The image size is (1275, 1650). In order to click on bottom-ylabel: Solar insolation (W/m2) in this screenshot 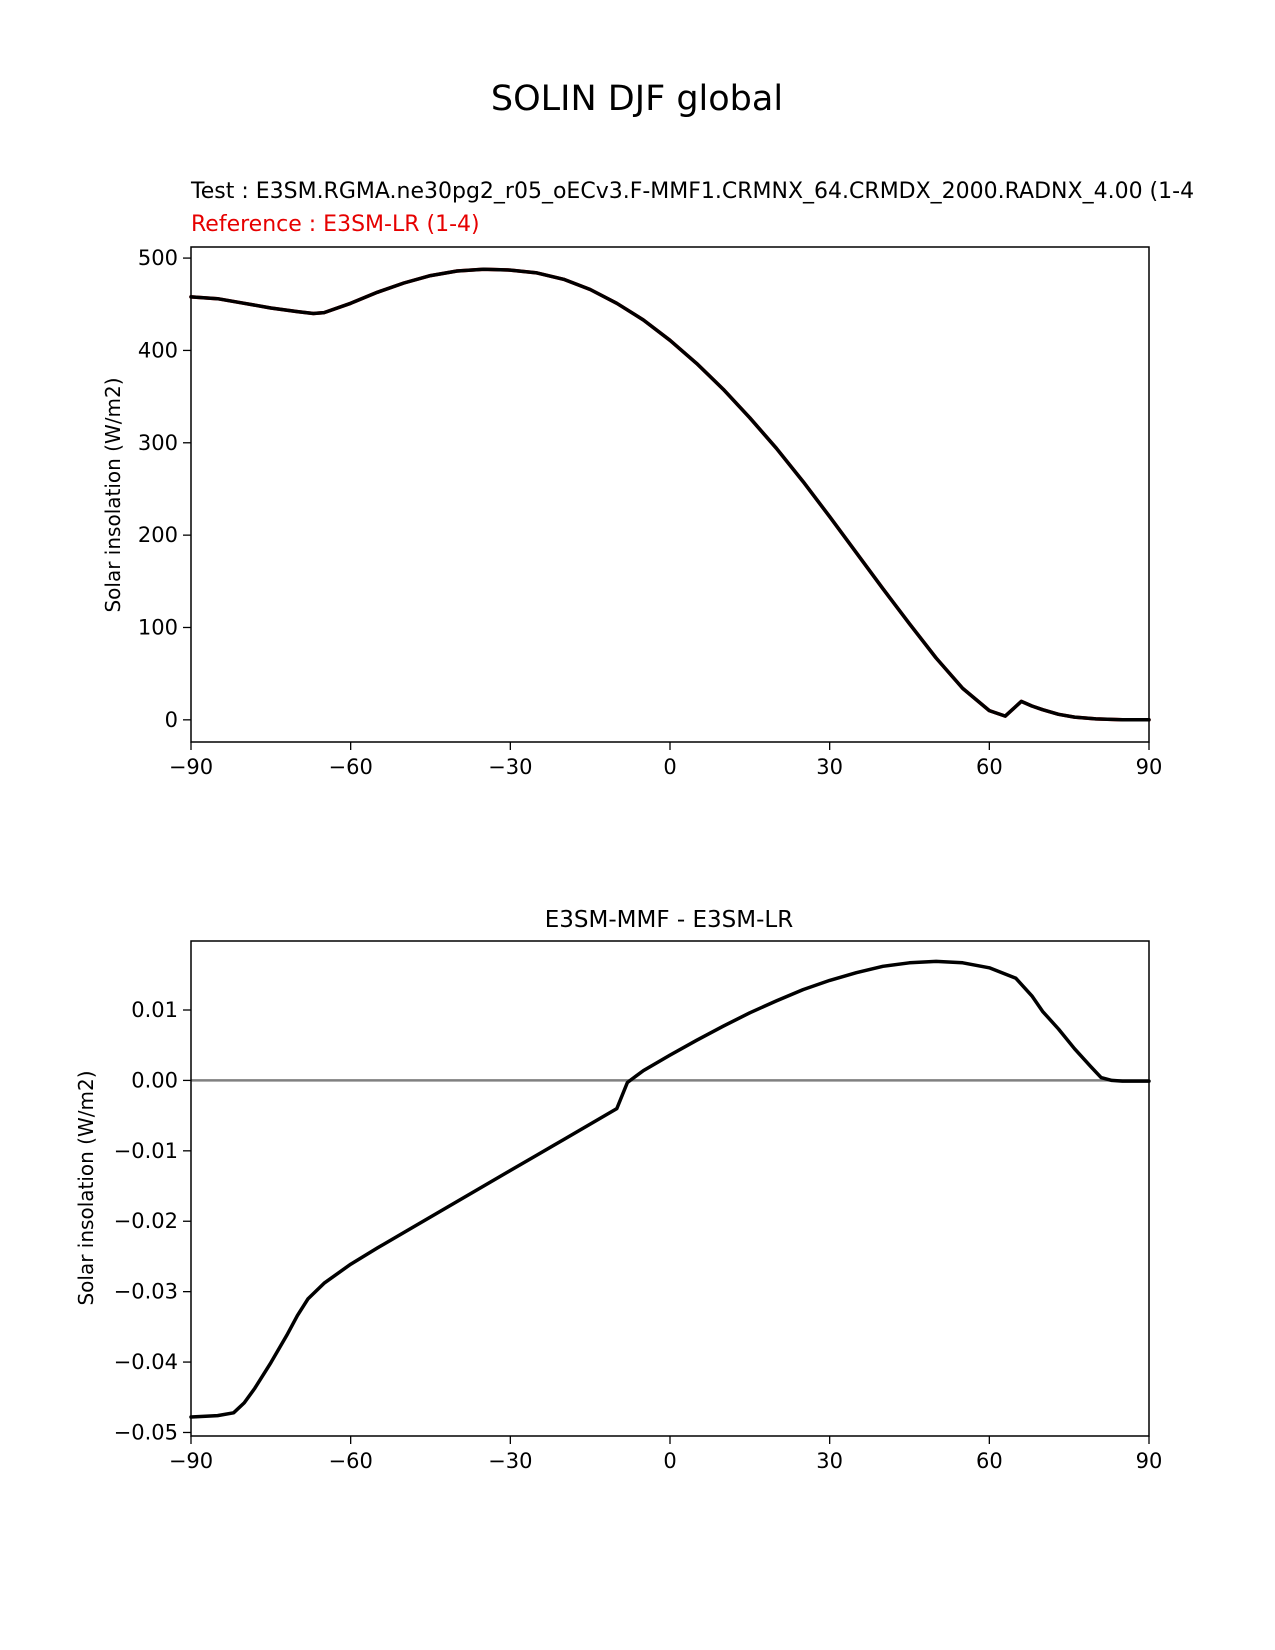, I will do `click(86, 1187)`.